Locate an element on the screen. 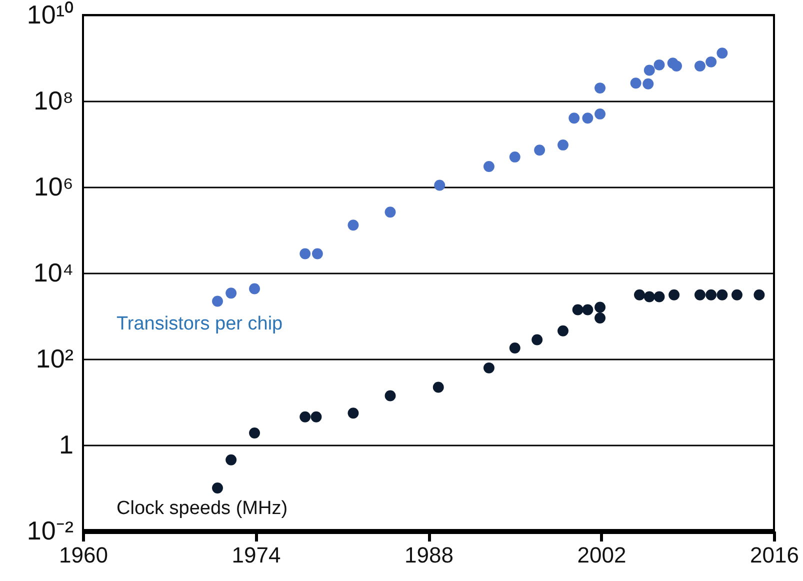 The width and height of the screenshot is (803, 581). x-tick-label: 1974 is located at coordinates (256, 555).